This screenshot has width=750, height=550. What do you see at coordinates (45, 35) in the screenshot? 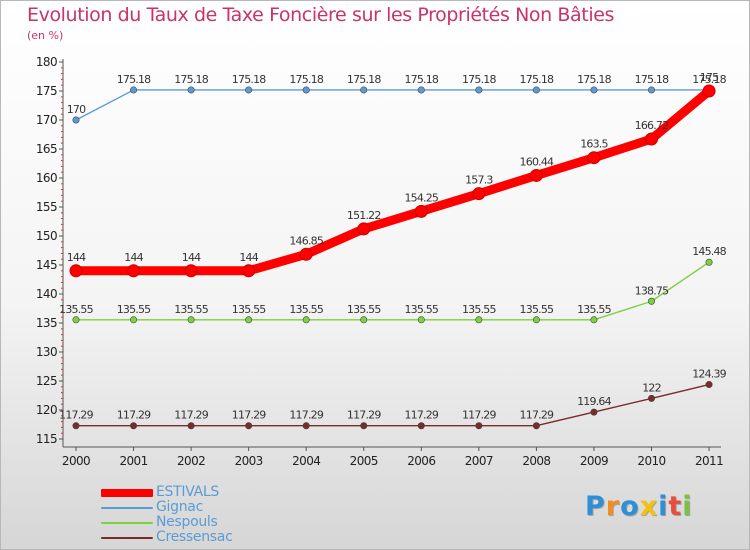
I see `chart-subtitle: (en %)` at bounding box center [45, 35].